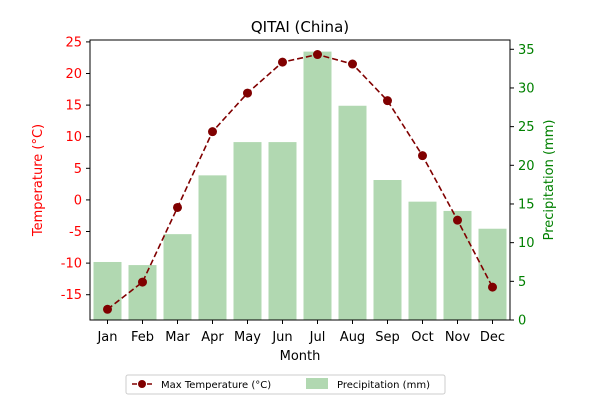  What do you see at coordinates (71, 295) in the screenshot?
I see `left-tick-label: -15` at bounding box center [71, 295].